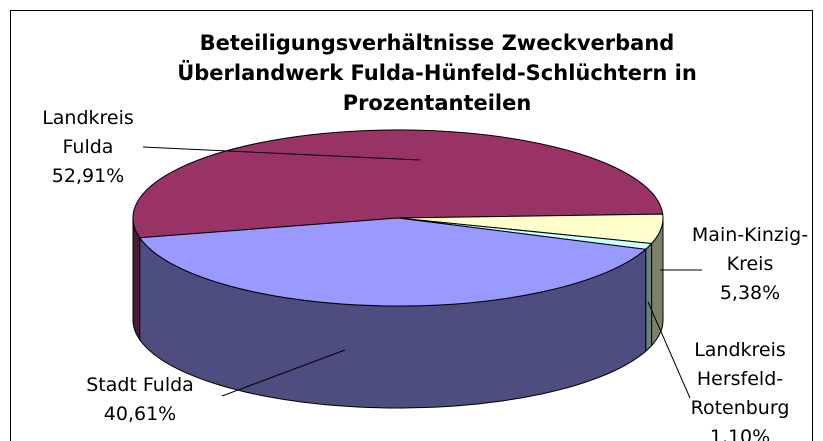  Describe the element at coordinates (88, 132) in the screenshot. I see `category-label: Landkreis Fulda` at that location.